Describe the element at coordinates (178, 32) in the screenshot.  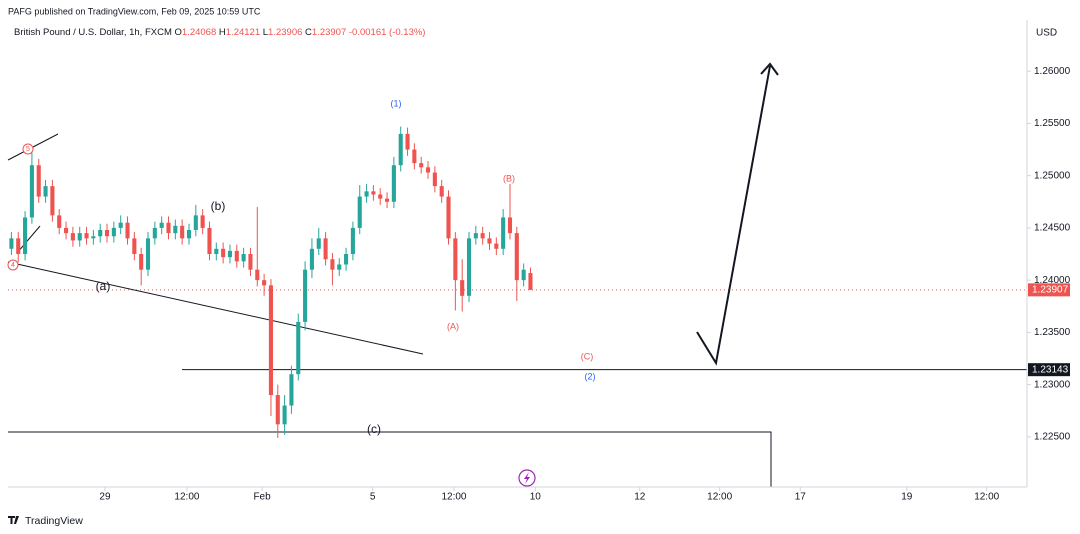
I see `ohlc-letter: O` at that location.